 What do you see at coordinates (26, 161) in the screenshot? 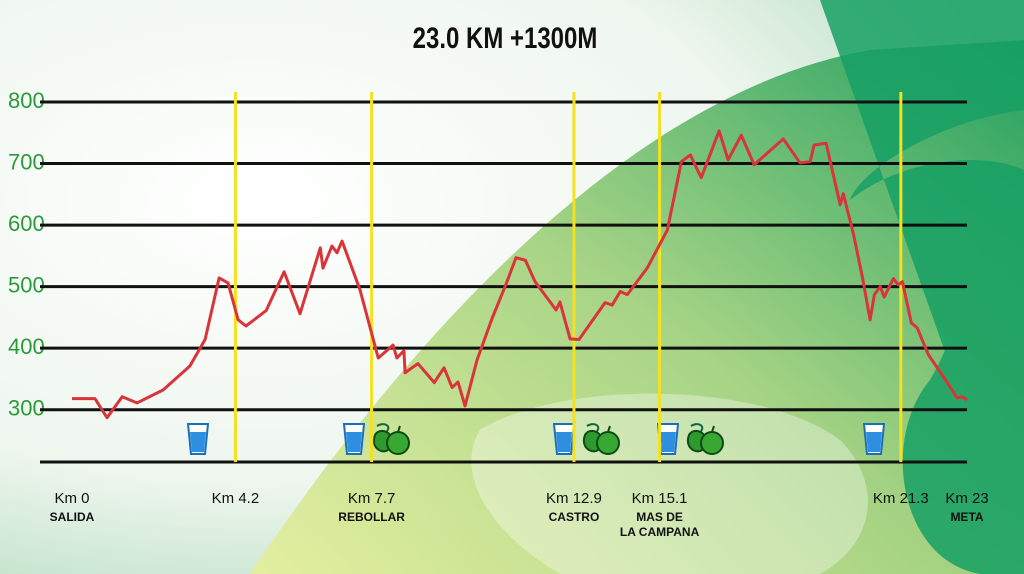
I see `y-tick-label: 700` at bounding box center [26, 161].